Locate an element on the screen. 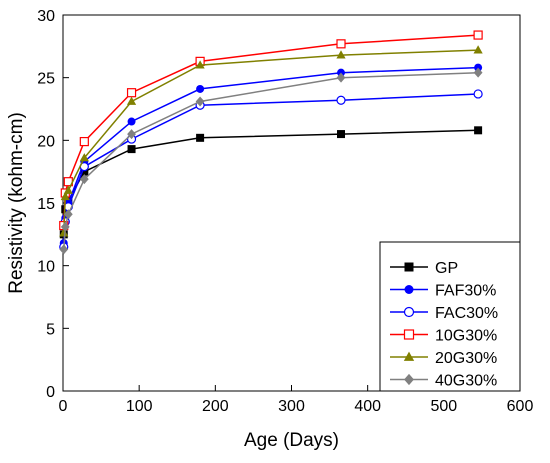 The height and width of the screenshot is (463, 550). y-tick-label: 20 is located at coordinates (46, 141).